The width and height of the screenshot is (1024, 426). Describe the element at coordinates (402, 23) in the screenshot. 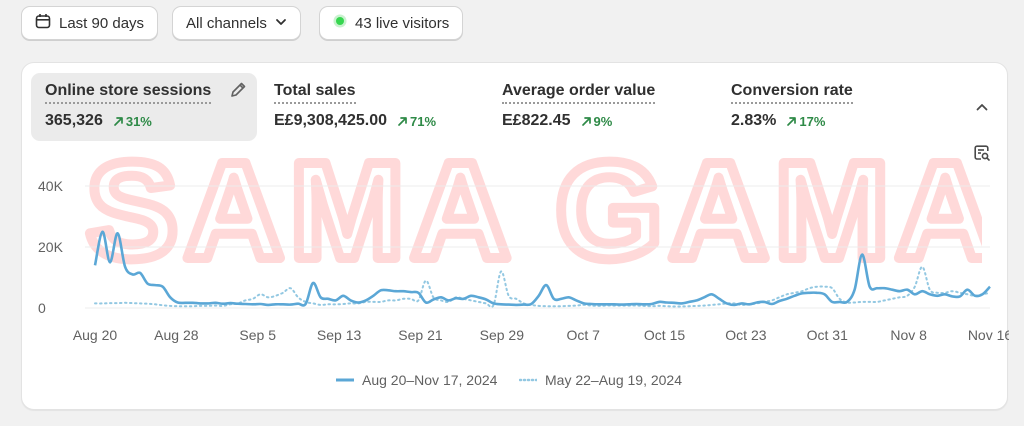

I see `live-visitors-label: 43 live visitors` at that location.